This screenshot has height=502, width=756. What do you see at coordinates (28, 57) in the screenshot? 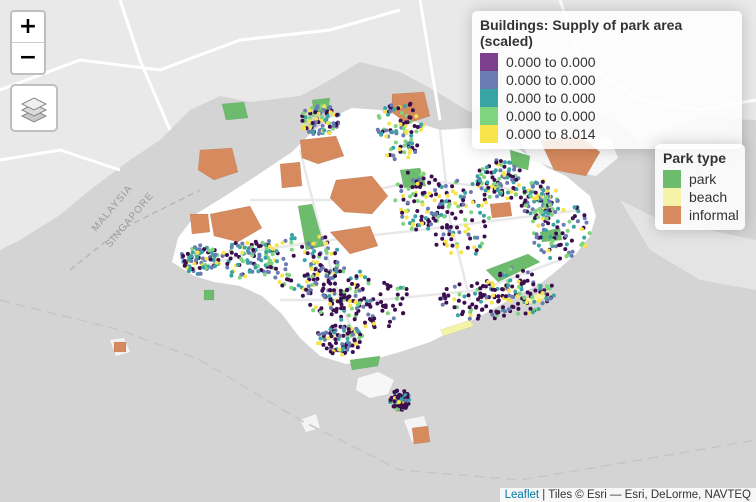
I see `zoom-out-button: −` at bounding box center [28, 57].